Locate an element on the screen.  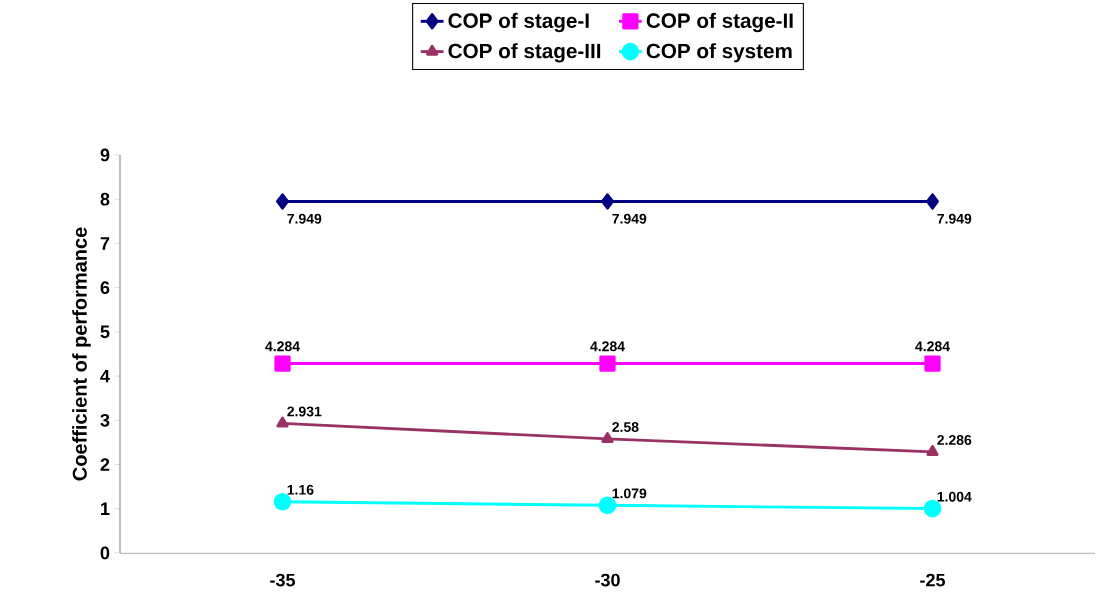
x-tick-label: -25 is located at coordinates (933, 580).